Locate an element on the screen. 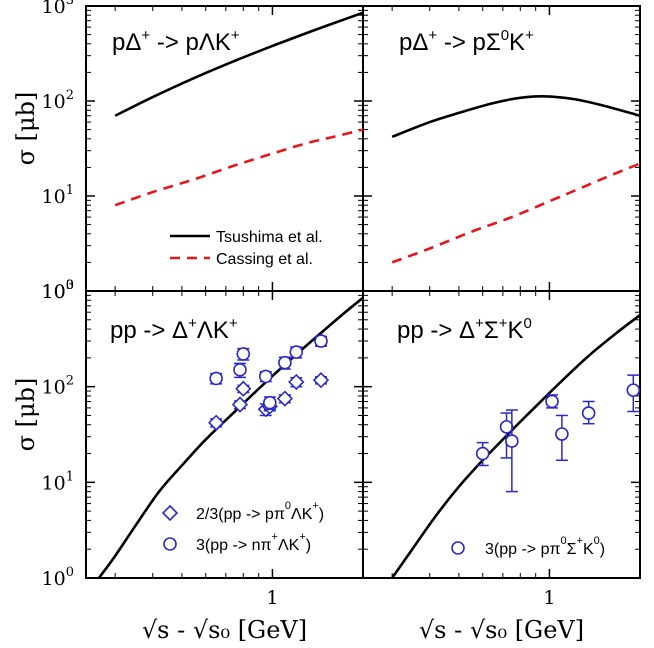 The width and height of the screenshot is (654, 648). panel-title-top-right: pΔ+ -> pΣ0K+ is located at coordinates (466, 41).